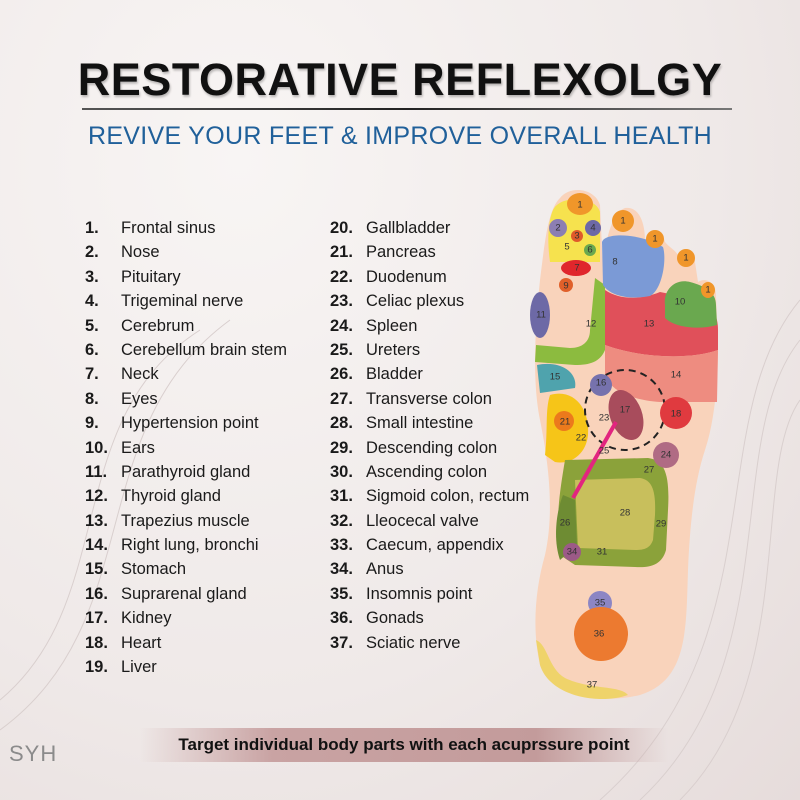 This screenshot has height=800, width=800. Describe the element at coordinates (429, 646) in the screenshot. I see `legend-item: 37. Sciatic nerve` at that location.